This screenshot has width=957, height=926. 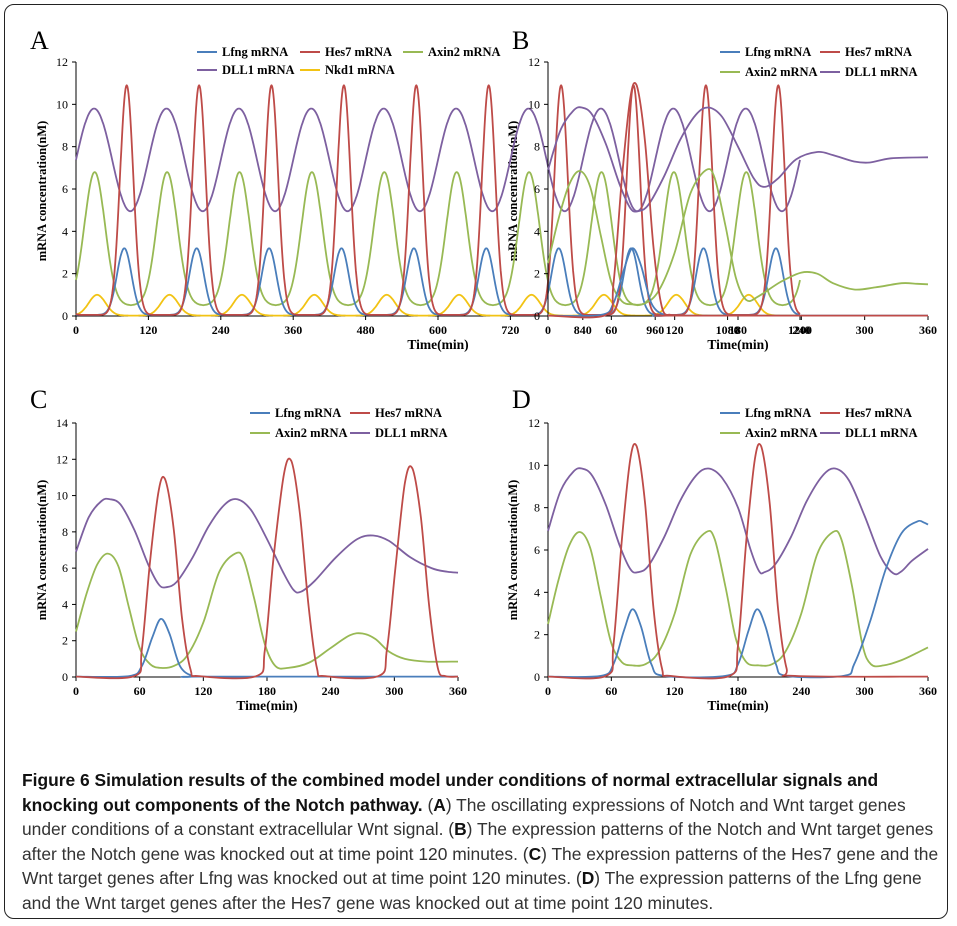 I want to click on panel-label: A, so click(x=39, y=40).